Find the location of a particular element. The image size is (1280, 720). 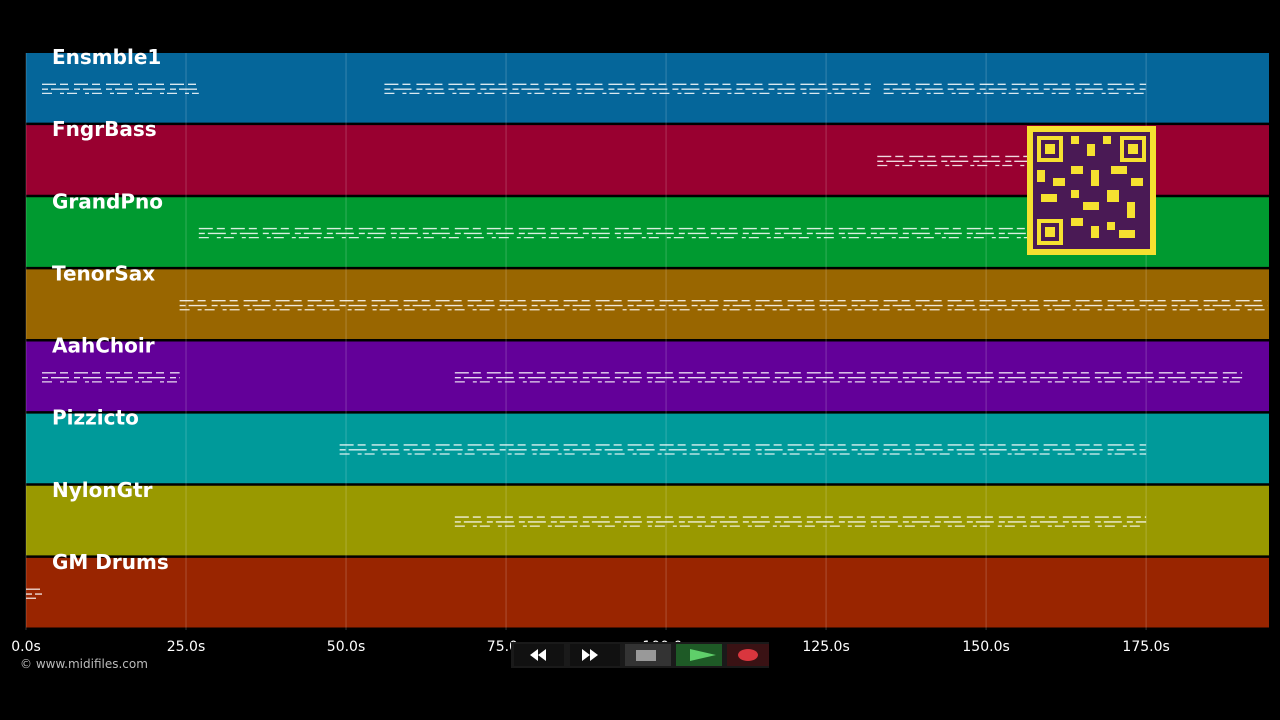

copyright: © www.midifiles.com is located at coordinates (84, 664).